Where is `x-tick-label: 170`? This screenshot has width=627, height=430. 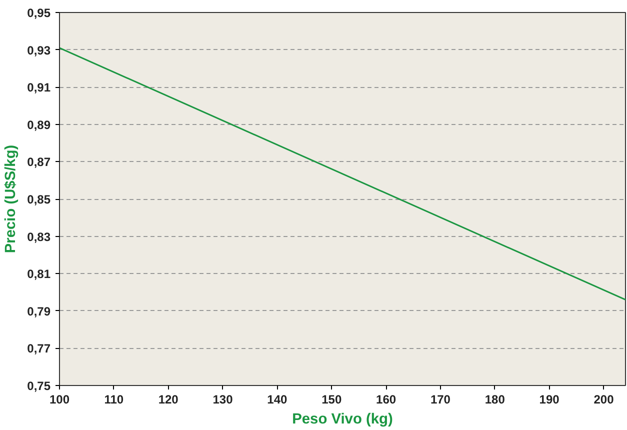
x-tick-label: 170 is located at coordinates (440, 399).